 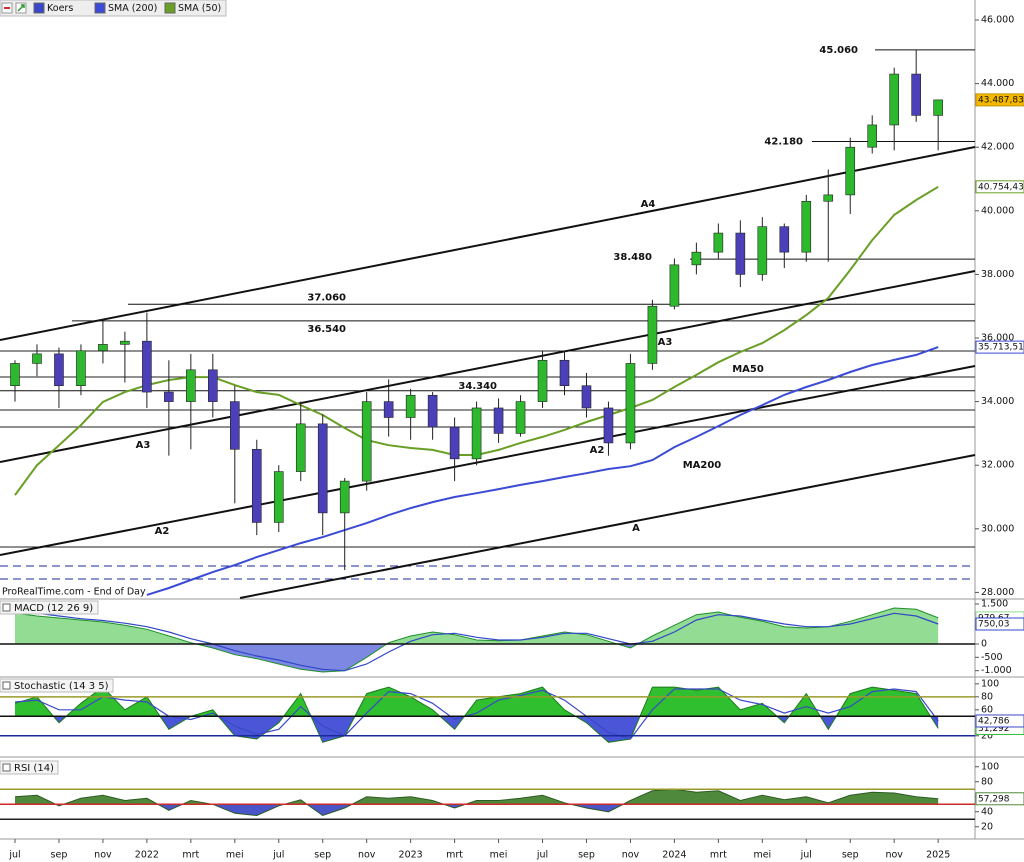 What do you see at coordinates (987, 811) in the screenshot?
I see `y-tick-label: 40` at bounding box center [987, 811].